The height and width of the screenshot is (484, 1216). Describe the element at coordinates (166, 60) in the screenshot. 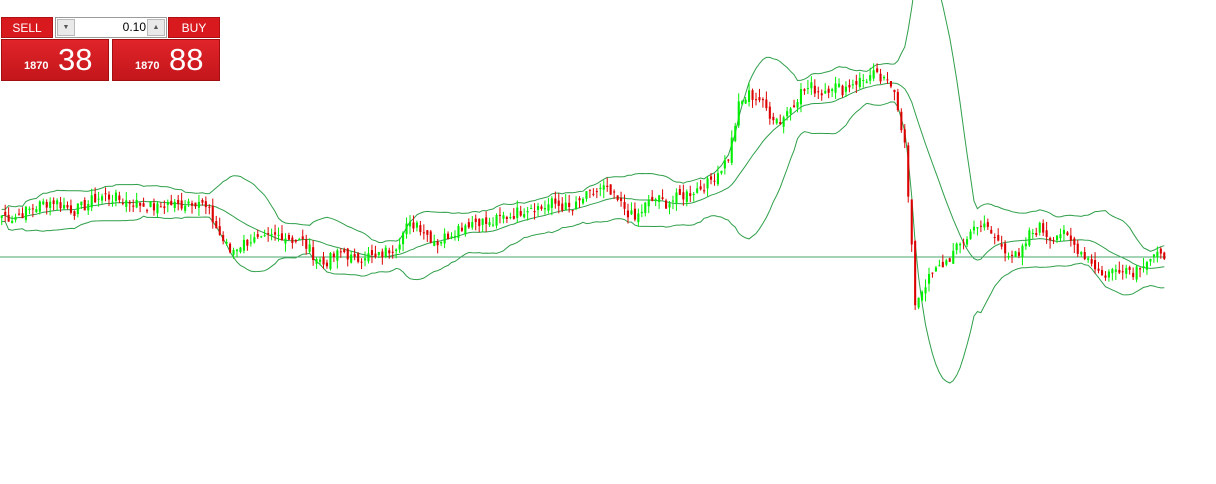

I see `buy-price-button: 1870 88` at that location.